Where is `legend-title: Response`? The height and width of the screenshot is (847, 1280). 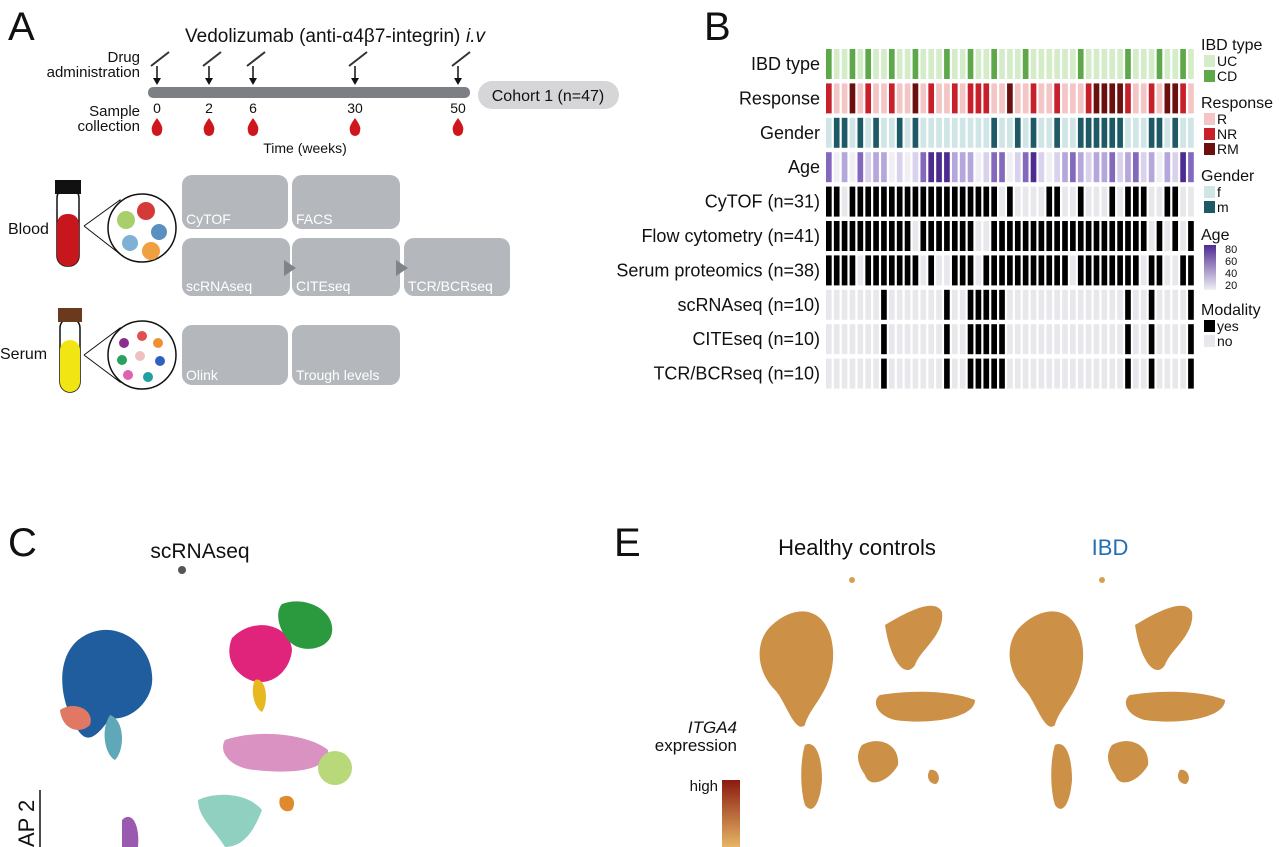
legend-title: Response is located at coordinates (1237, 103).